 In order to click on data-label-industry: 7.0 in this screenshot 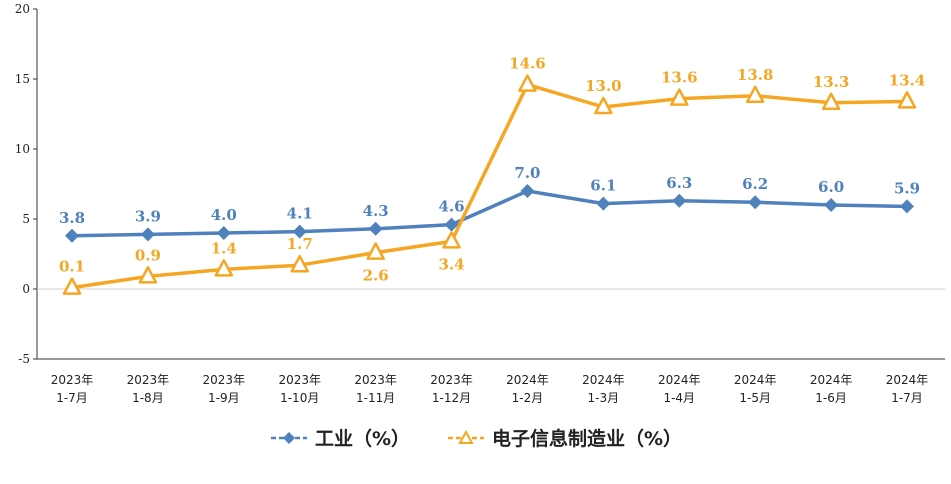, I will do `click(527, 173)`.